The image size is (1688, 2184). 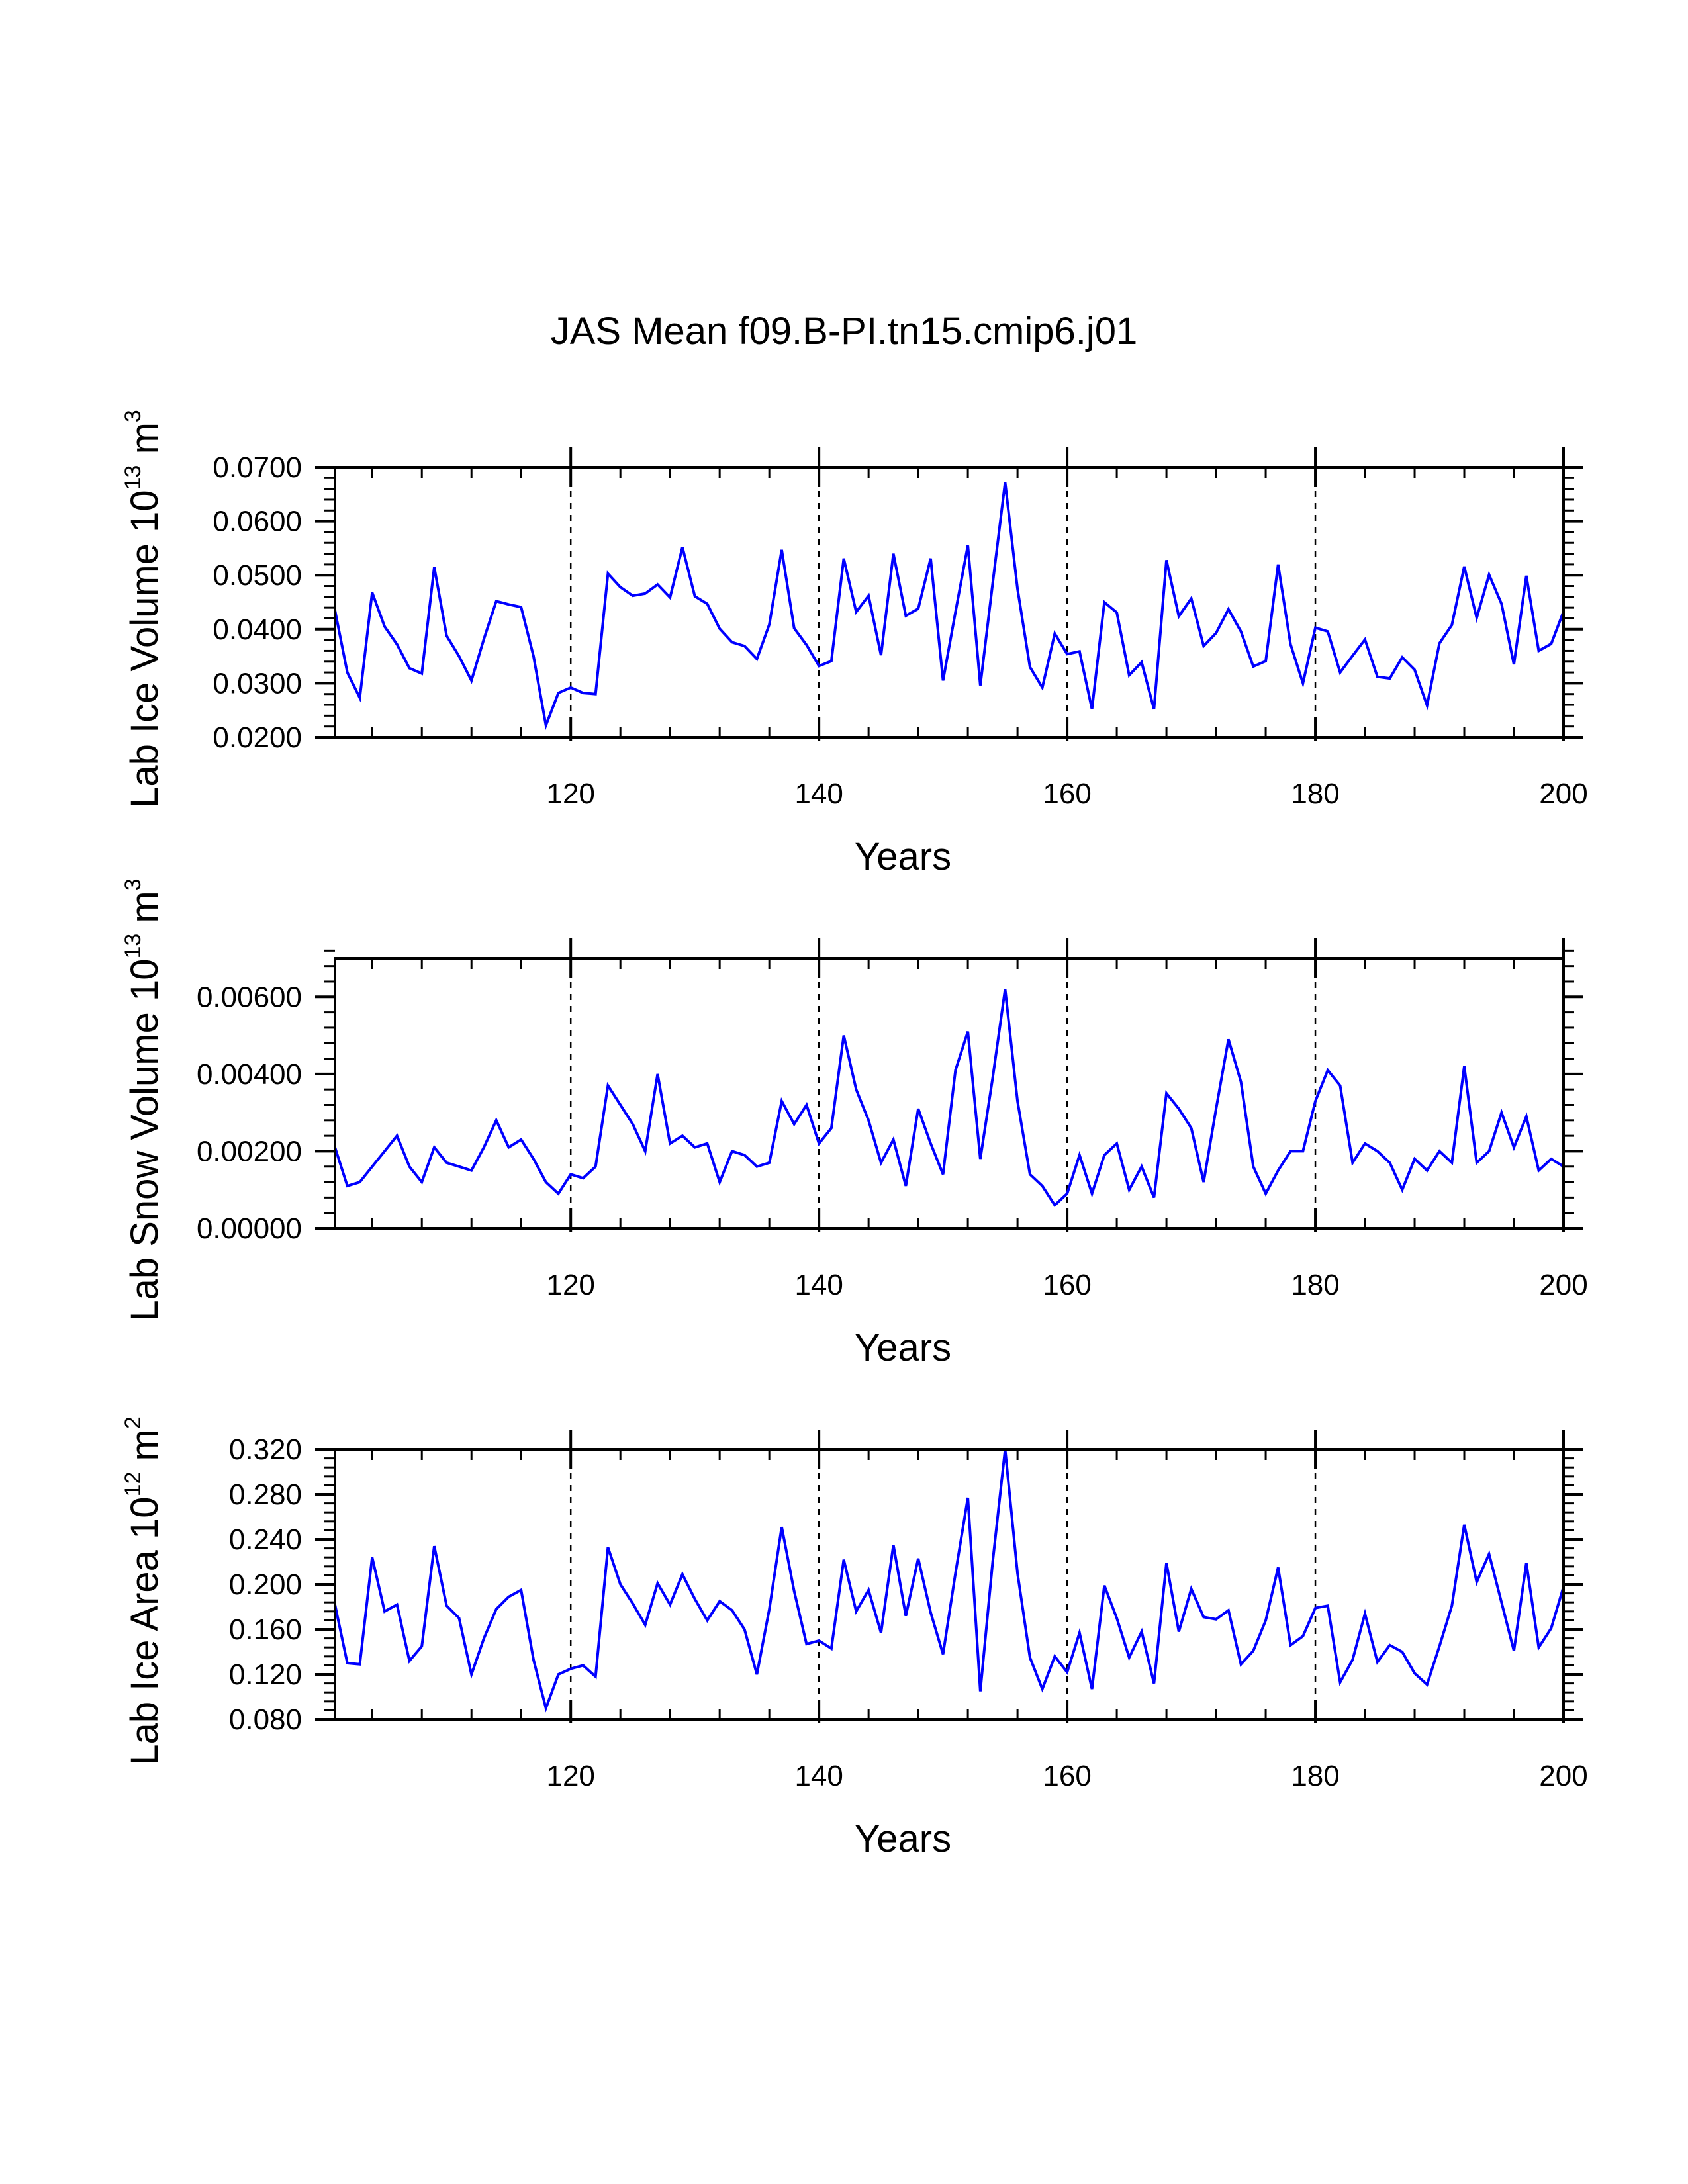 What do you see at coordinates (249, 1075) in the screenshot?
I see `y-tick-label: 0.00400` at bounding box center [249, 1075].